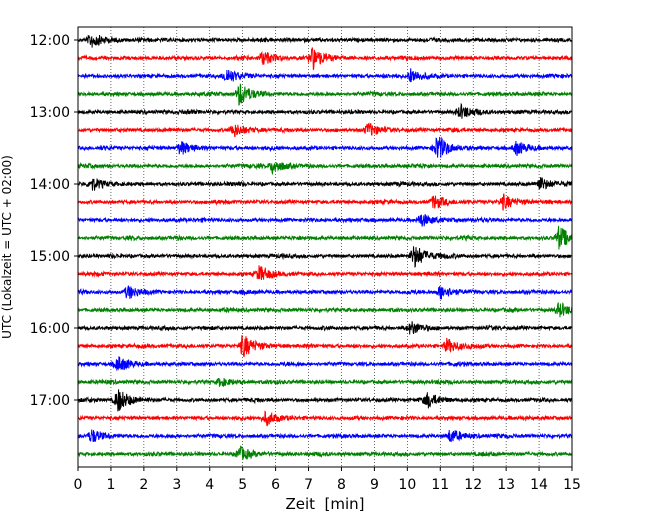  I want to click on y-tick-label: 14:00, so click(50, 185).